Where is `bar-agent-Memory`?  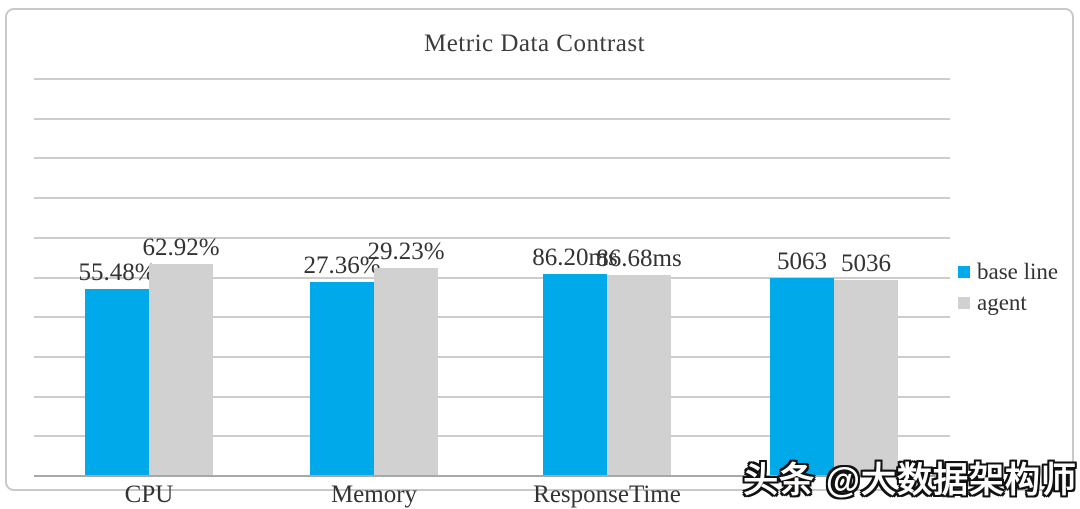
bar-agent-Memory is located at coordinates (406, 371).